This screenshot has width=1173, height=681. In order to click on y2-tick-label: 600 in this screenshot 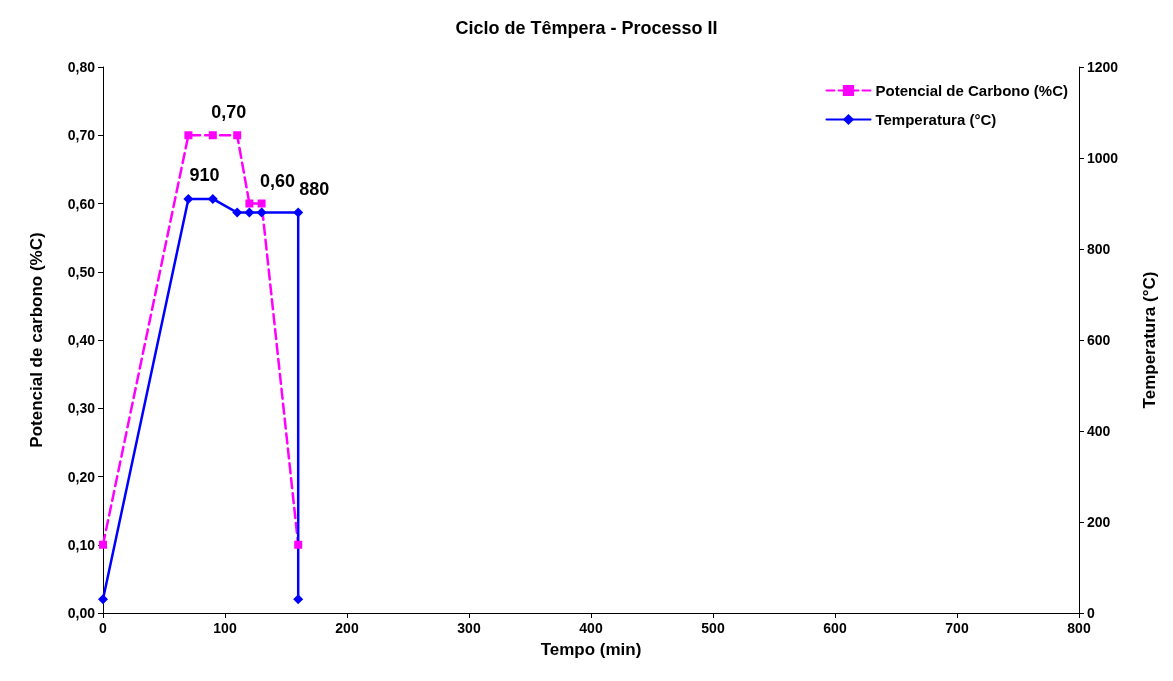, I will do `click(1099, 340)`.